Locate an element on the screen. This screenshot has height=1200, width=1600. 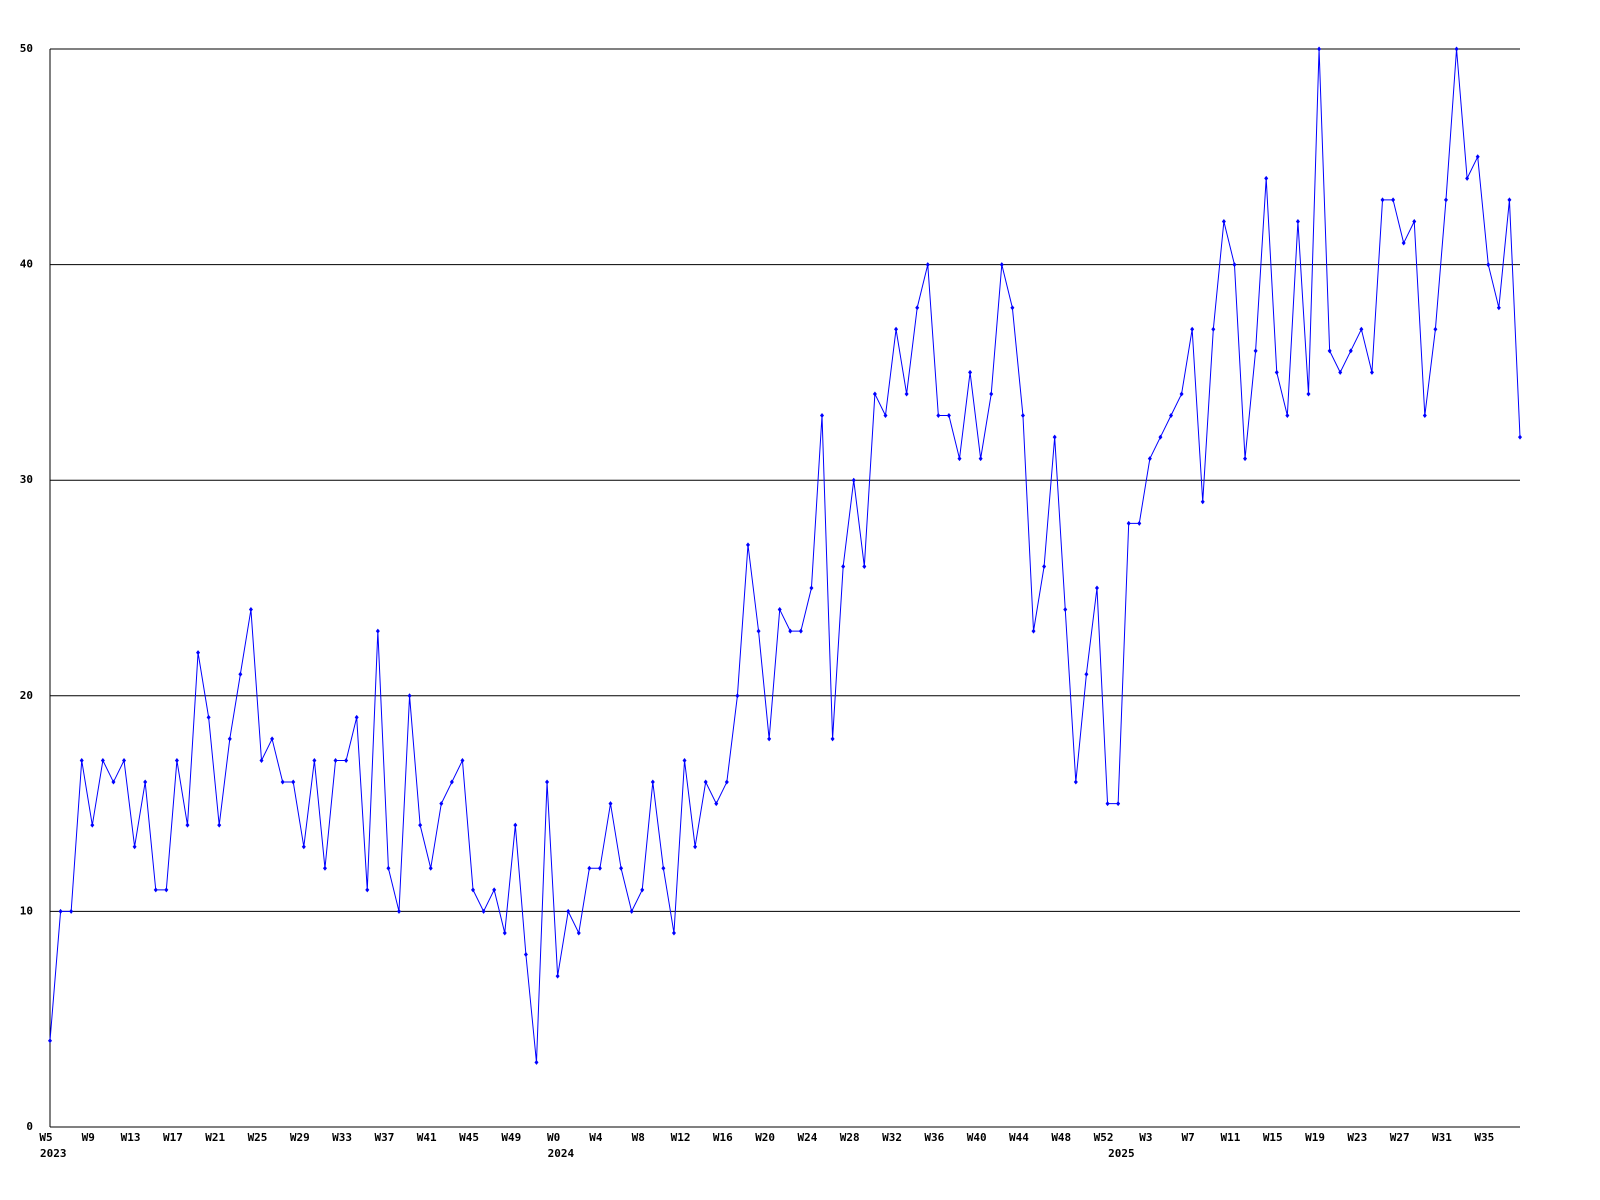
x-tick-label: W16 is located at coordinates (723, 1137).